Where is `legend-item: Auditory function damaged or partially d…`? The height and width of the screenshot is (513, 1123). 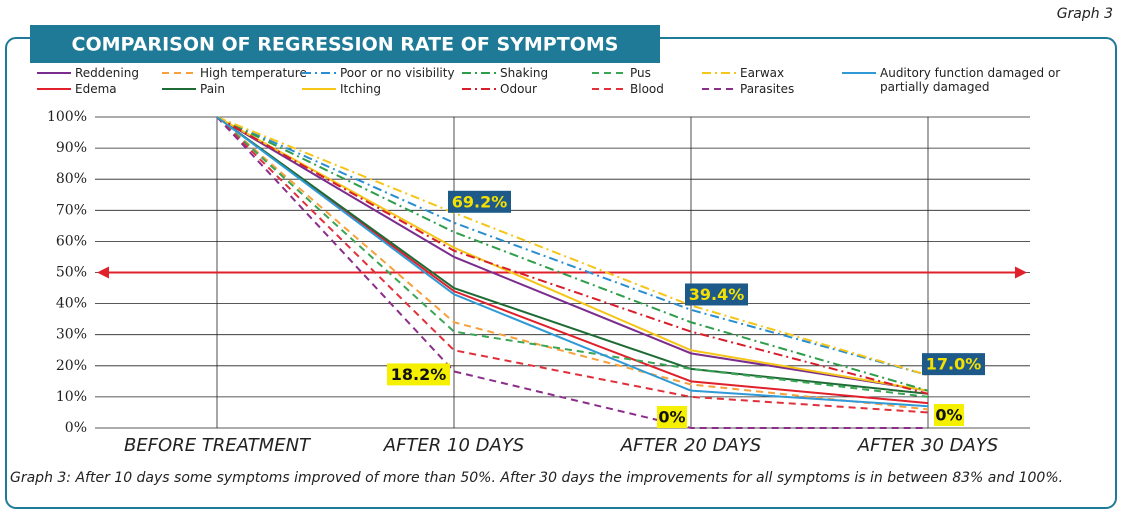
legend-item: Auditory function damaged or partially d… is located at coordinates (960, 80).